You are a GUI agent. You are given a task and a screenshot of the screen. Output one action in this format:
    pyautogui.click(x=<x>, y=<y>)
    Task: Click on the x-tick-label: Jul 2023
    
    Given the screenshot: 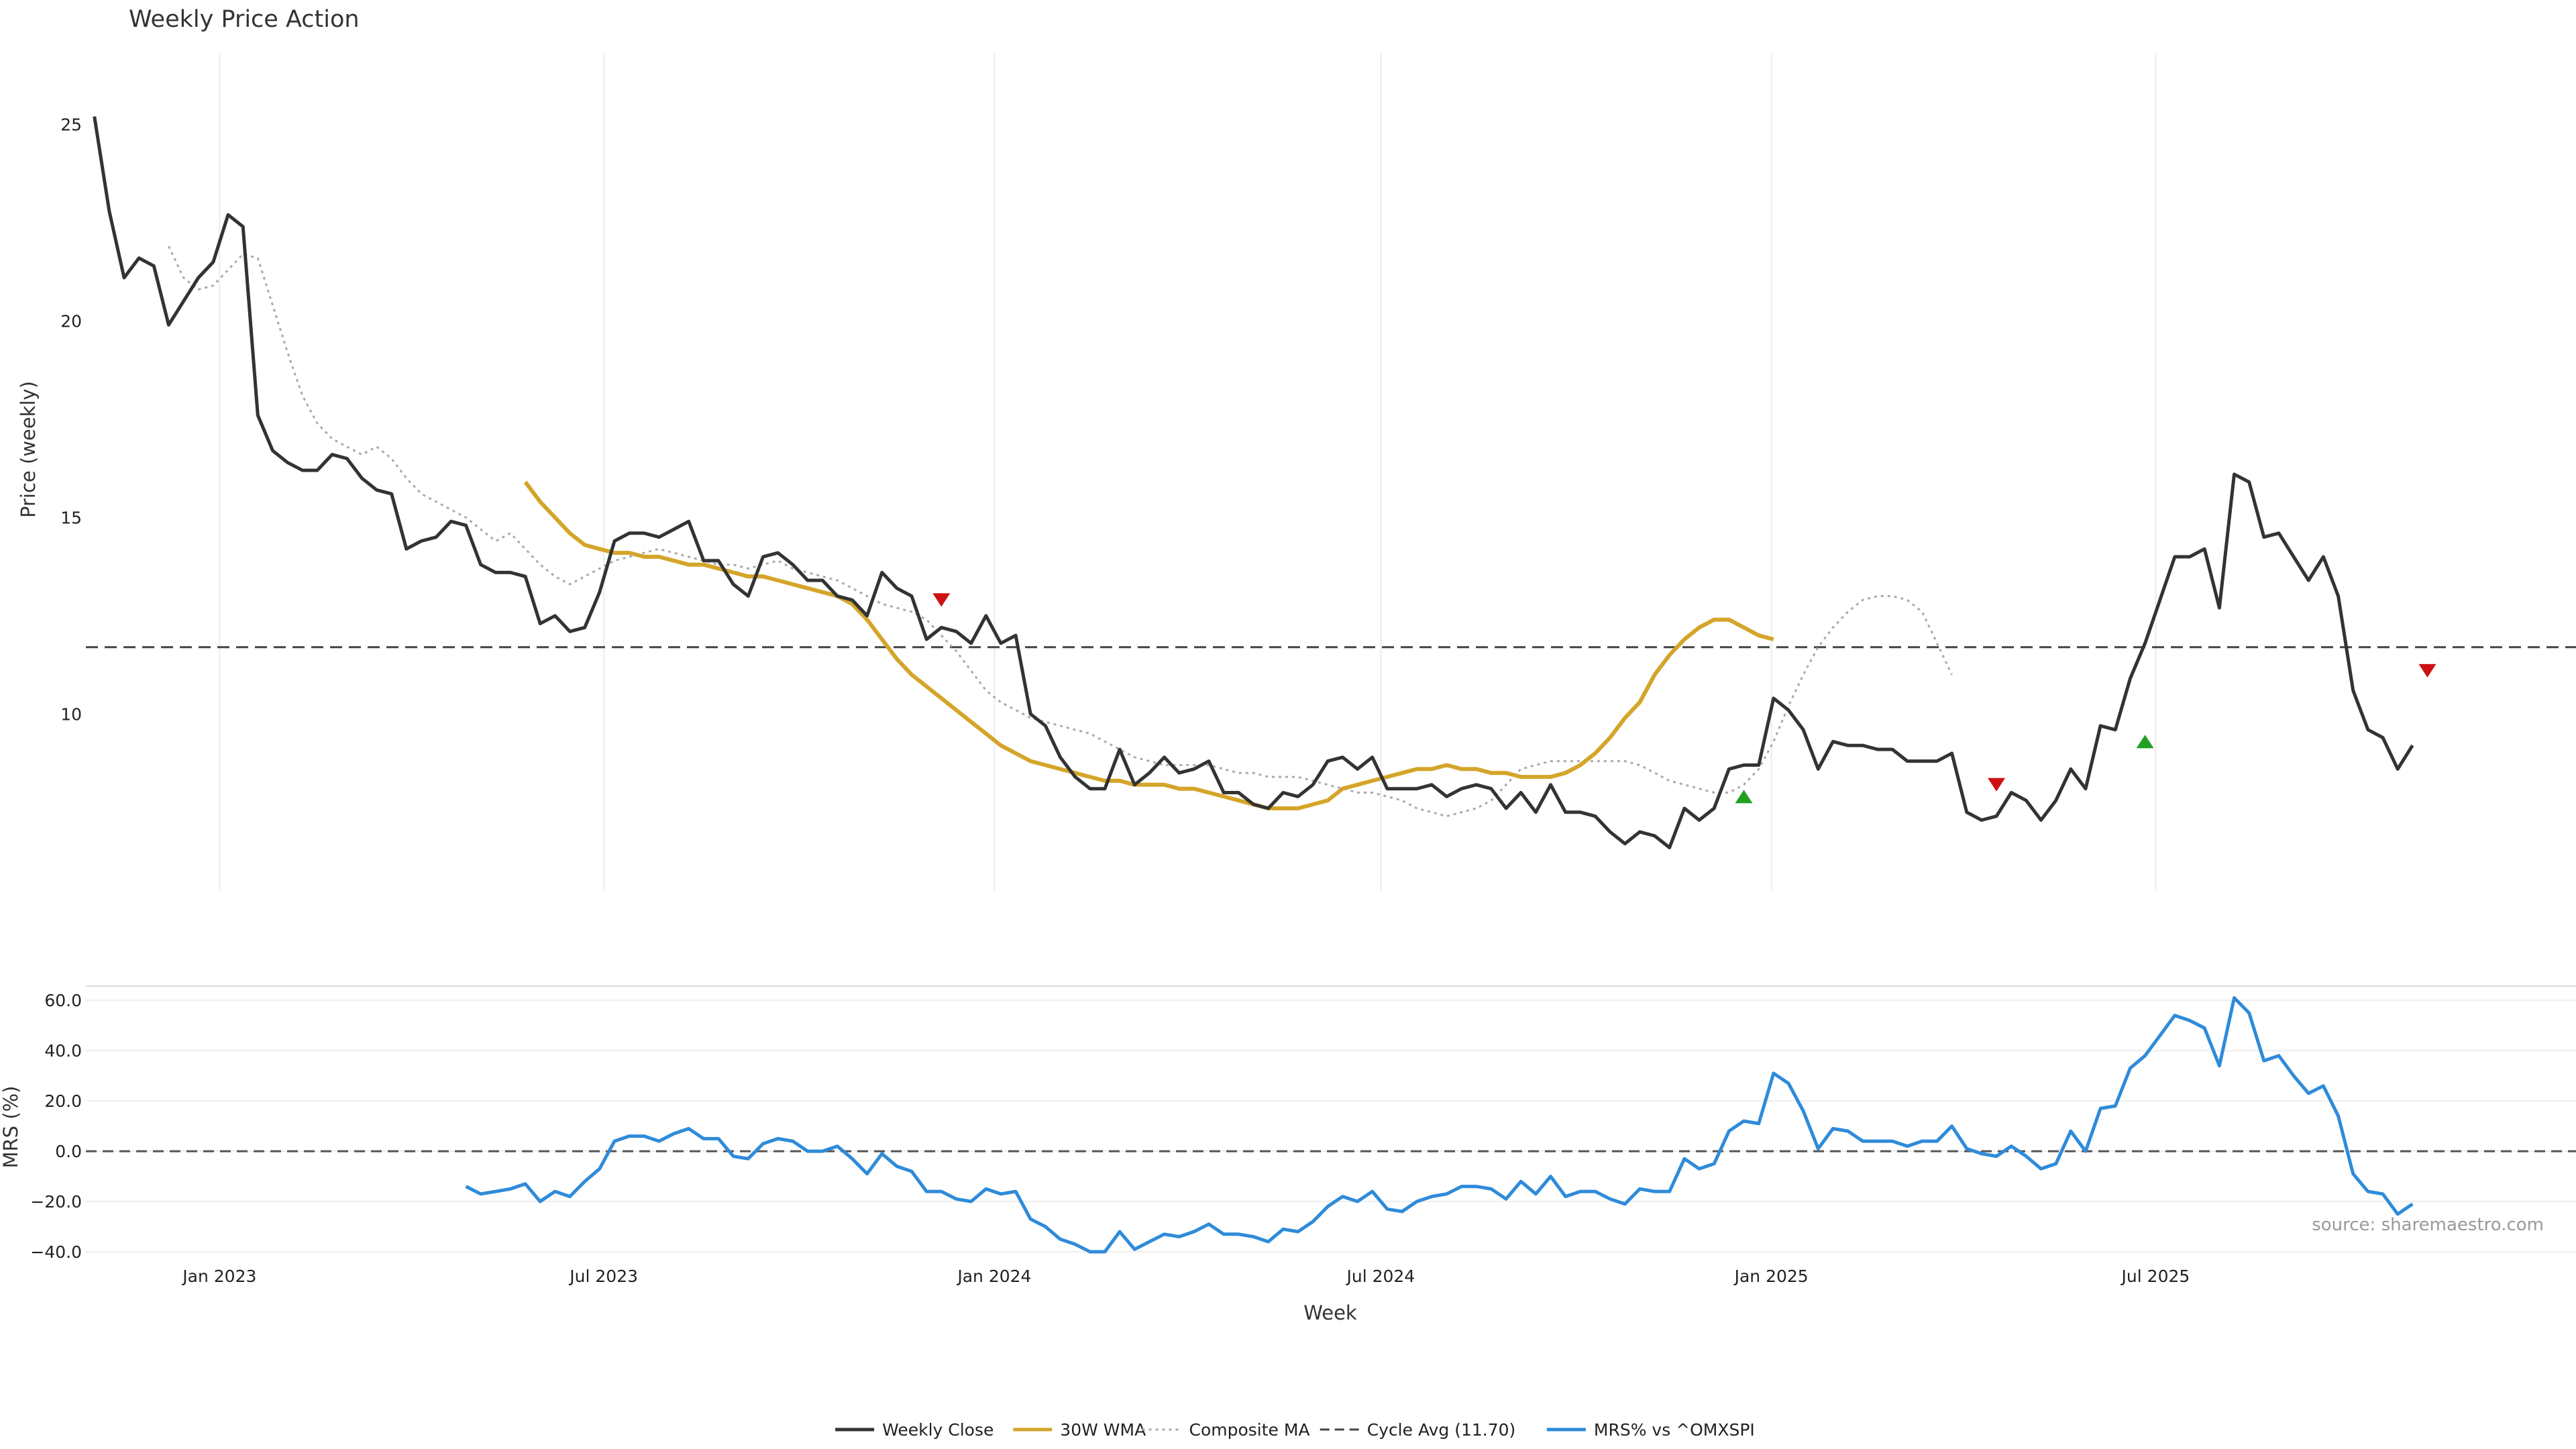 What is the action you would take?
    pyautogui.click(x=603, y=1276)
    